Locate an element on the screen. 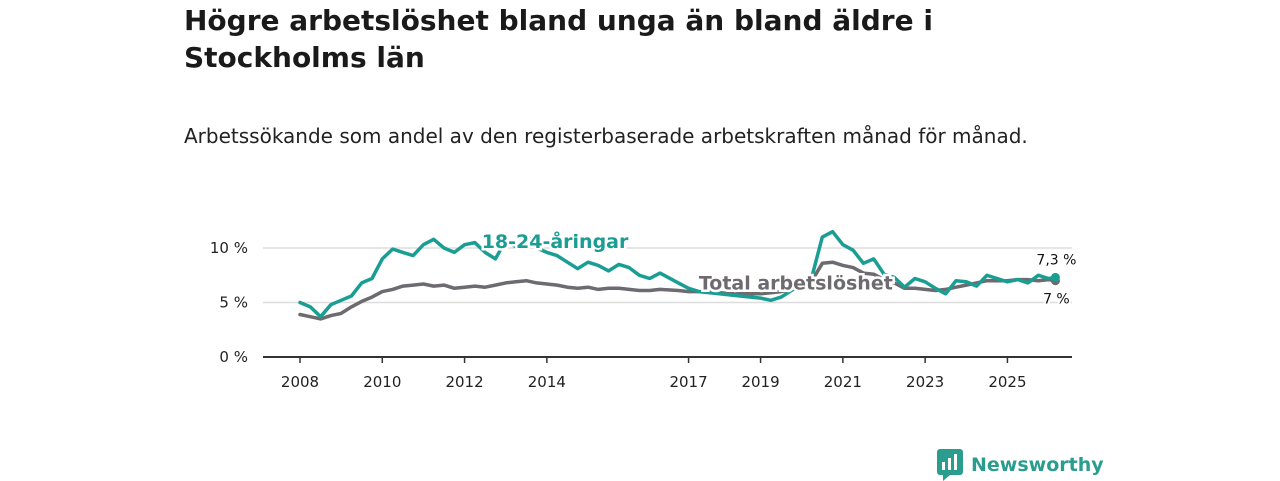 The image size is (1280, 481). x-tick-label: 2010 is located at coordinates (382, 382).